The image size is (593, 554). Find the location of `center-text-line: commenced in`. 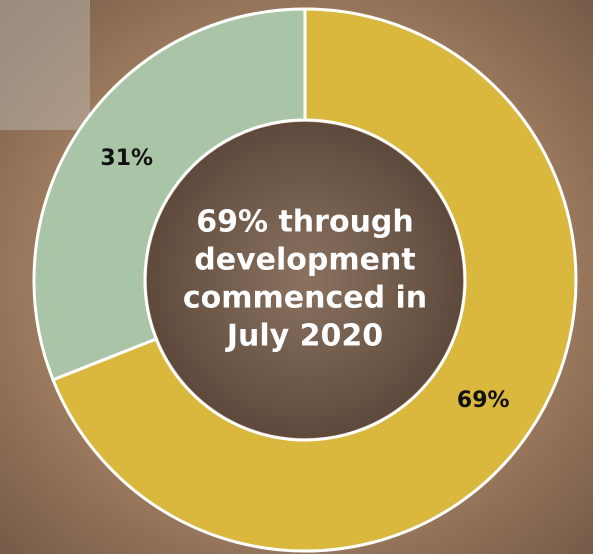

center-text-line: commenced in is located at coordinates (305, 298).